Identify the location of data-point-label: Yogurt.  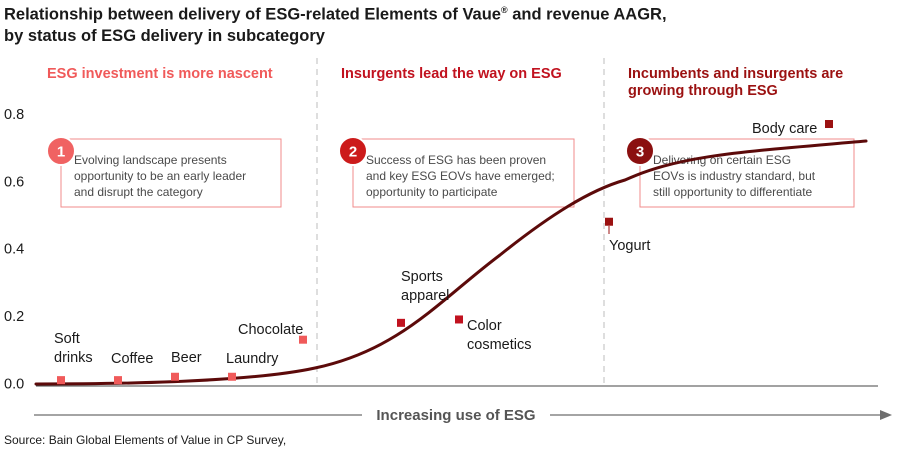
(629, 246).